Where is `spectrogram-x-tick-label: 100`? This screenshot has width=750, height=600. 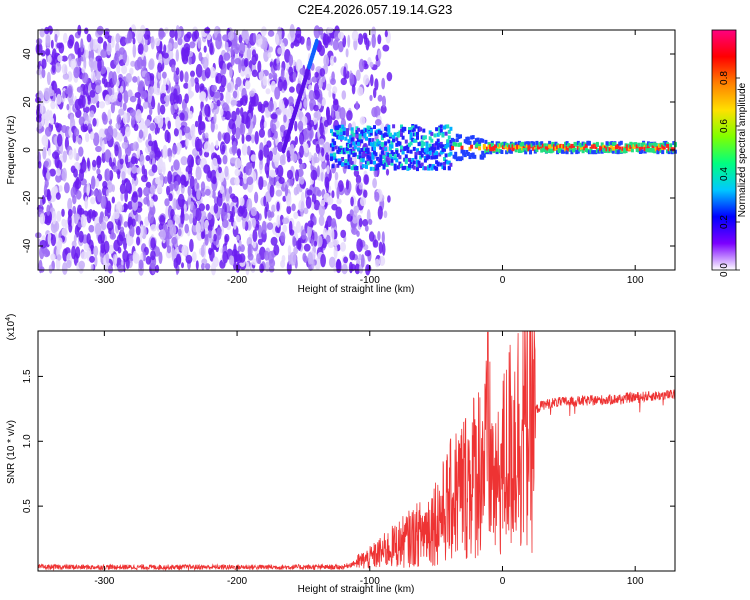 spectrogram-x-tick-label: 100 is located at coordinates (635, 280).